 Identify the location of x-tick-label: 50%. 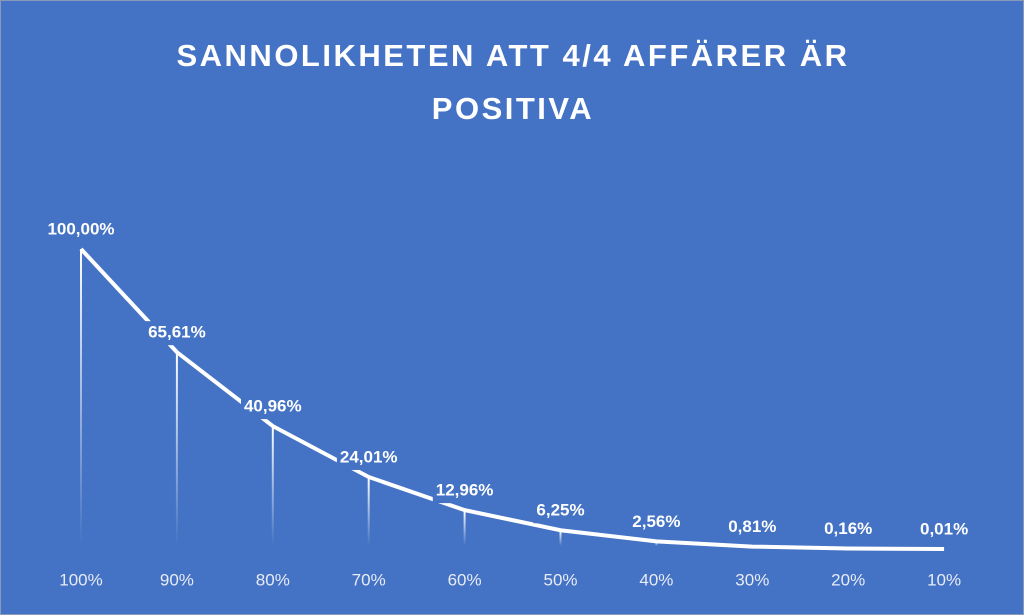
(560, 579).